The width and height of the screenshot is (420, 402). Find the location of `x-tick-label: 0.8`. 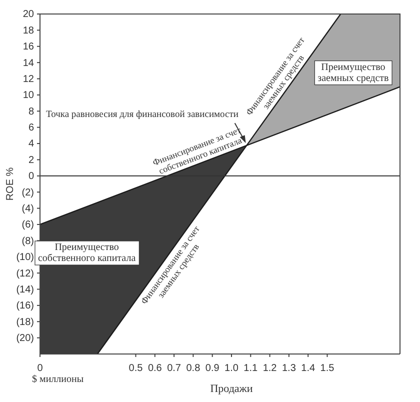

x-tick-label: 0.8 is located at coordinates (193, 368).